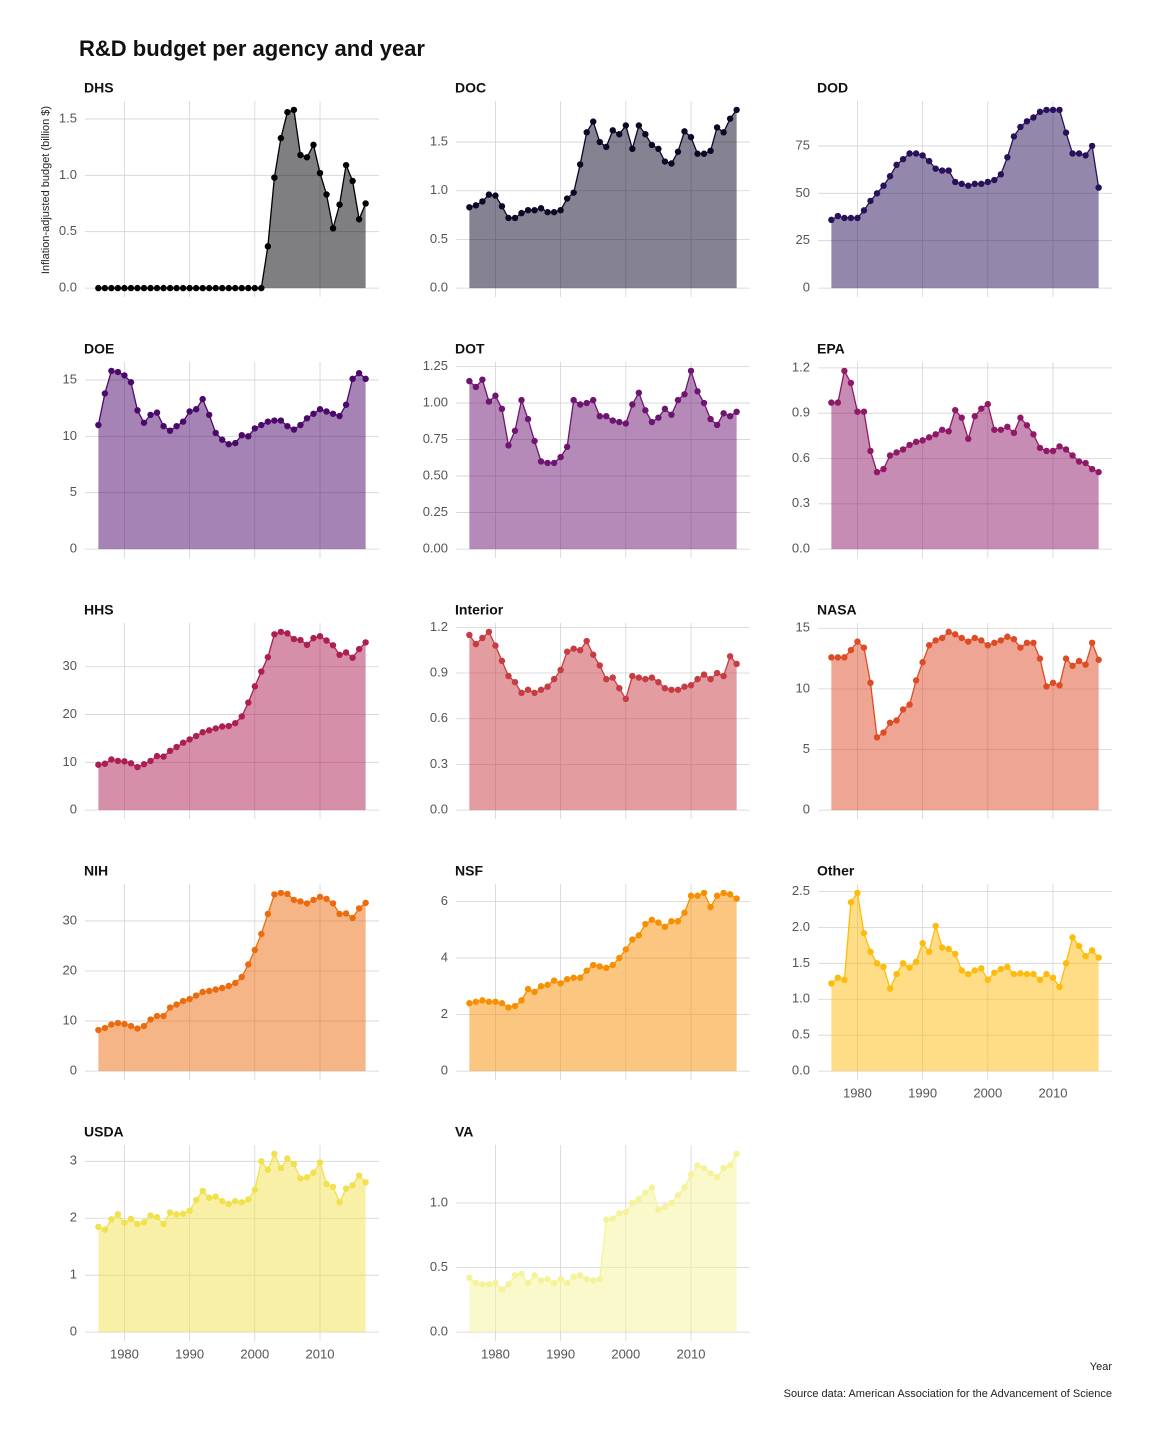 The image size is (1152, 1445). I want to click on panel-title: DOE, so click(99, 349).